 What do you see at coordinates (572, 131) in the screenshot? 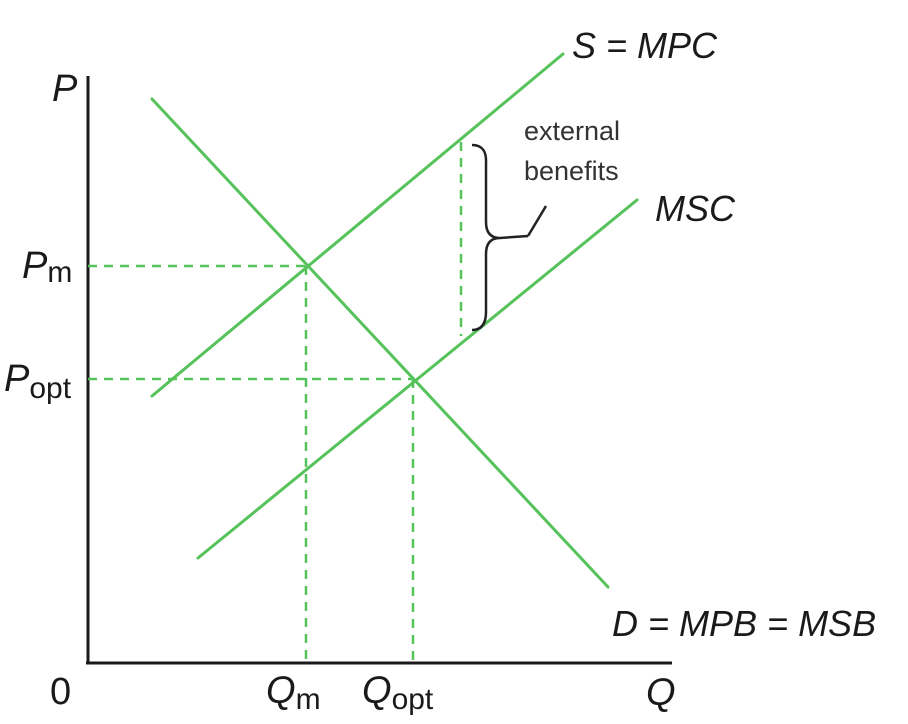
I see `external-benefits-label-line1: external` at bounding box center [572, 131].